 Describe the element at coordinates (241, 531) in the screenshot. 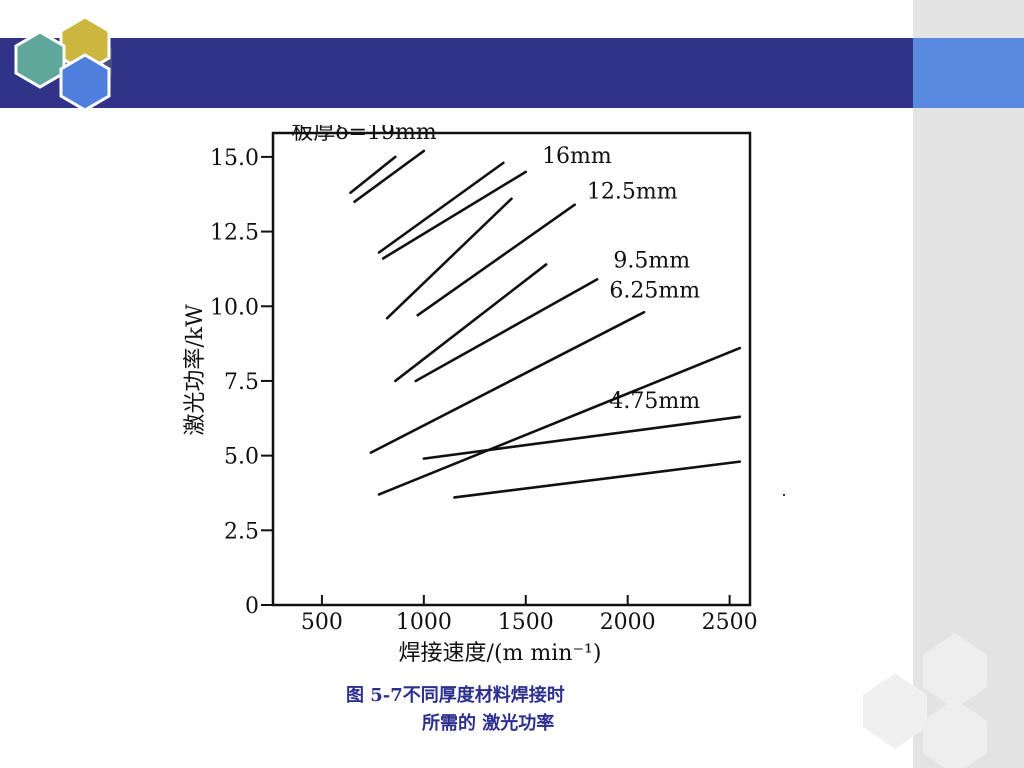

I see `y-tick-label: 2.5` at that location.